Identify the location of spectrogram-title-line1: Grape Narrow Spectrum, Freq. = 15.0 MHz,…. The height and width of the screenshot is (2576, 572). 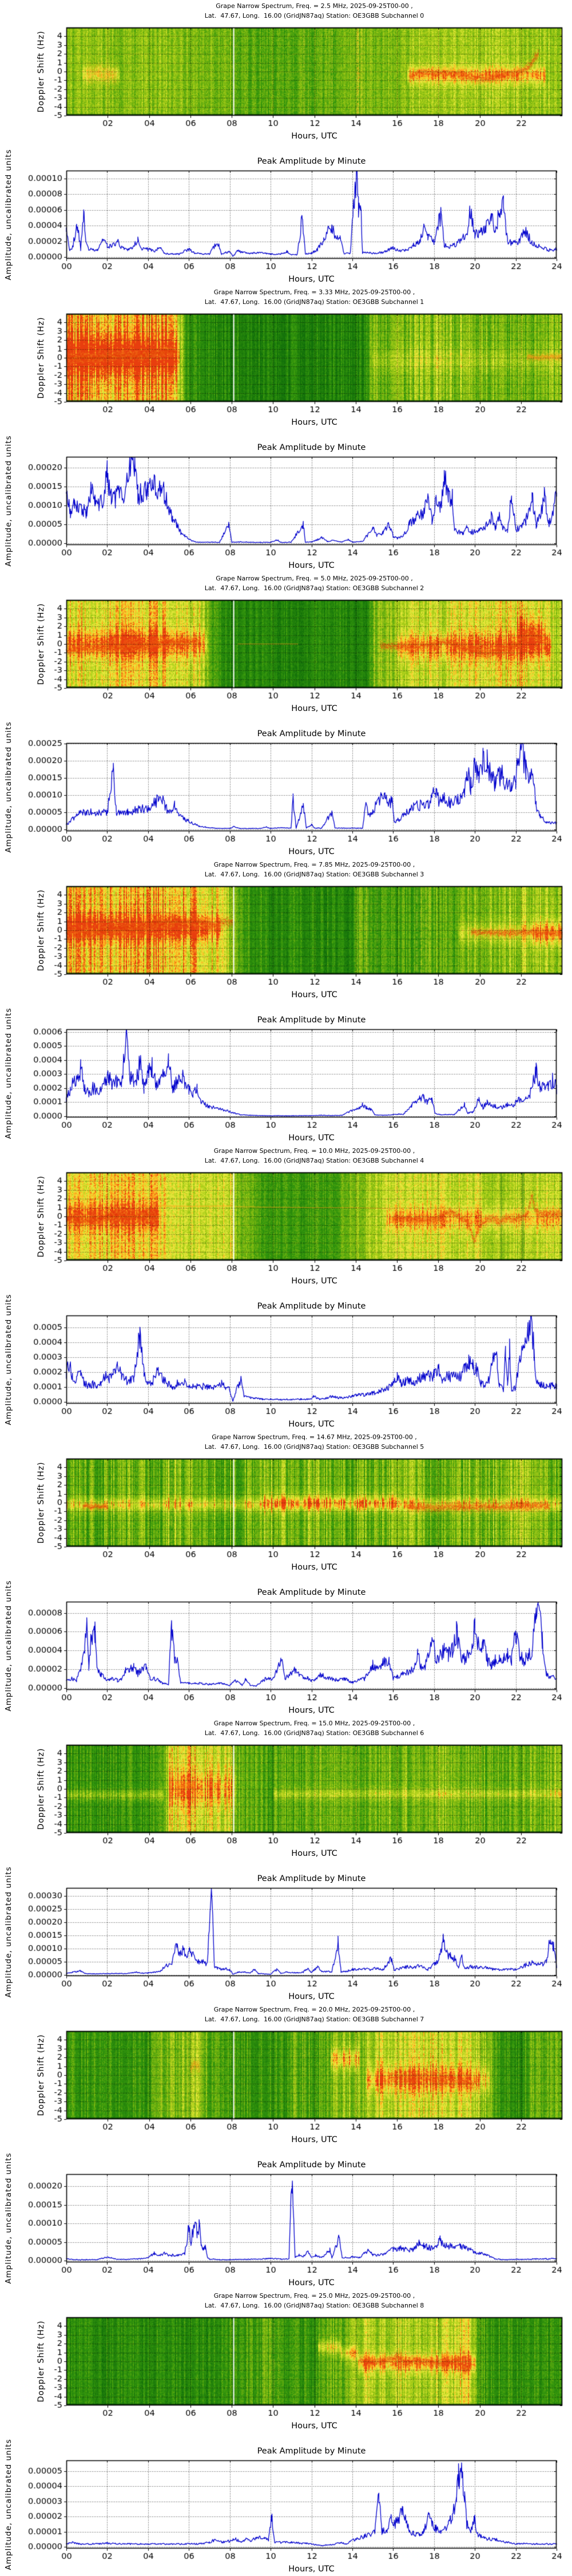
(314, 1723).